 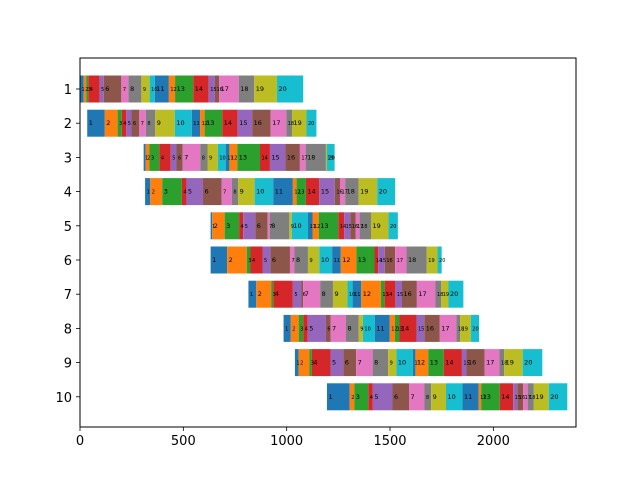 What do you see at coordinates (367, 329) in the screenshot?
I see `segment-label-row8-10: 10` at bounding box center [367, 329].